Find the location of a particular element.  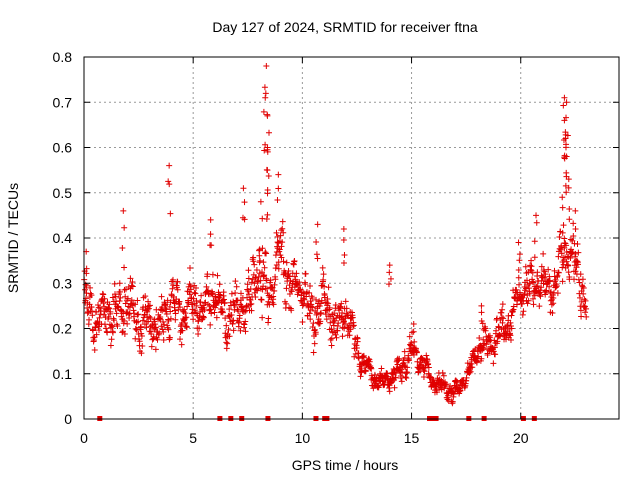

x-tick-label: 0 is located at coordinates (84, 438).